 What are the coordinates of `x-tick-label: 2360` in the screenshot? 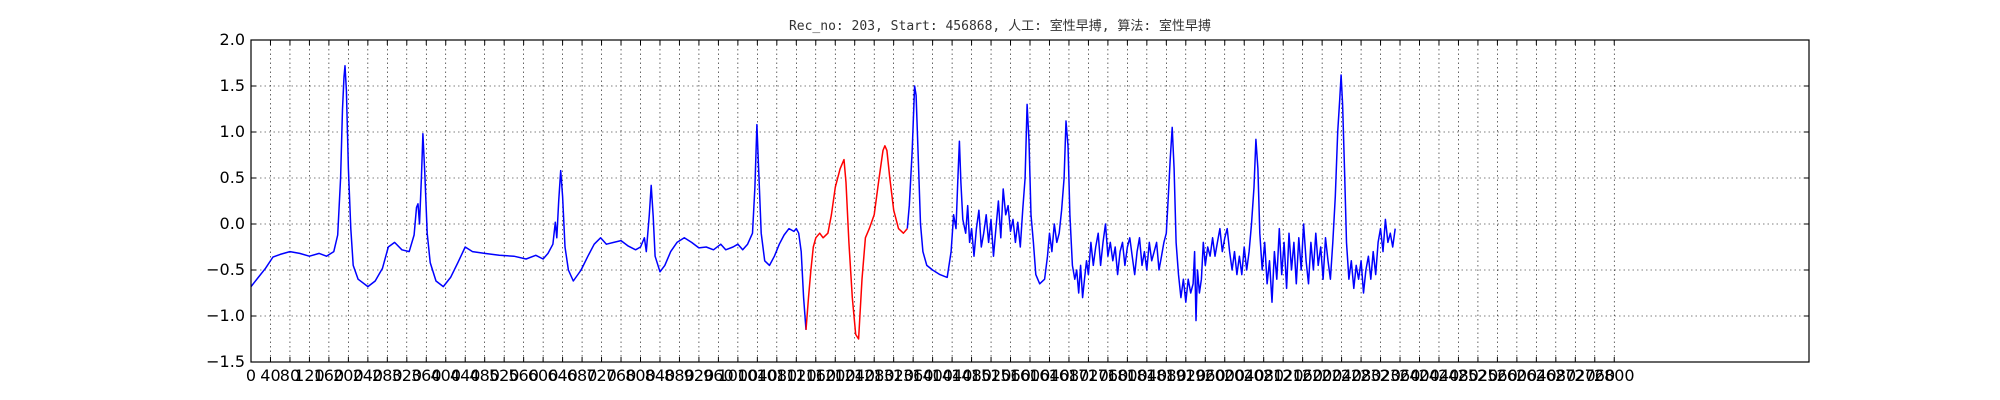 It's located at (1400, 375).